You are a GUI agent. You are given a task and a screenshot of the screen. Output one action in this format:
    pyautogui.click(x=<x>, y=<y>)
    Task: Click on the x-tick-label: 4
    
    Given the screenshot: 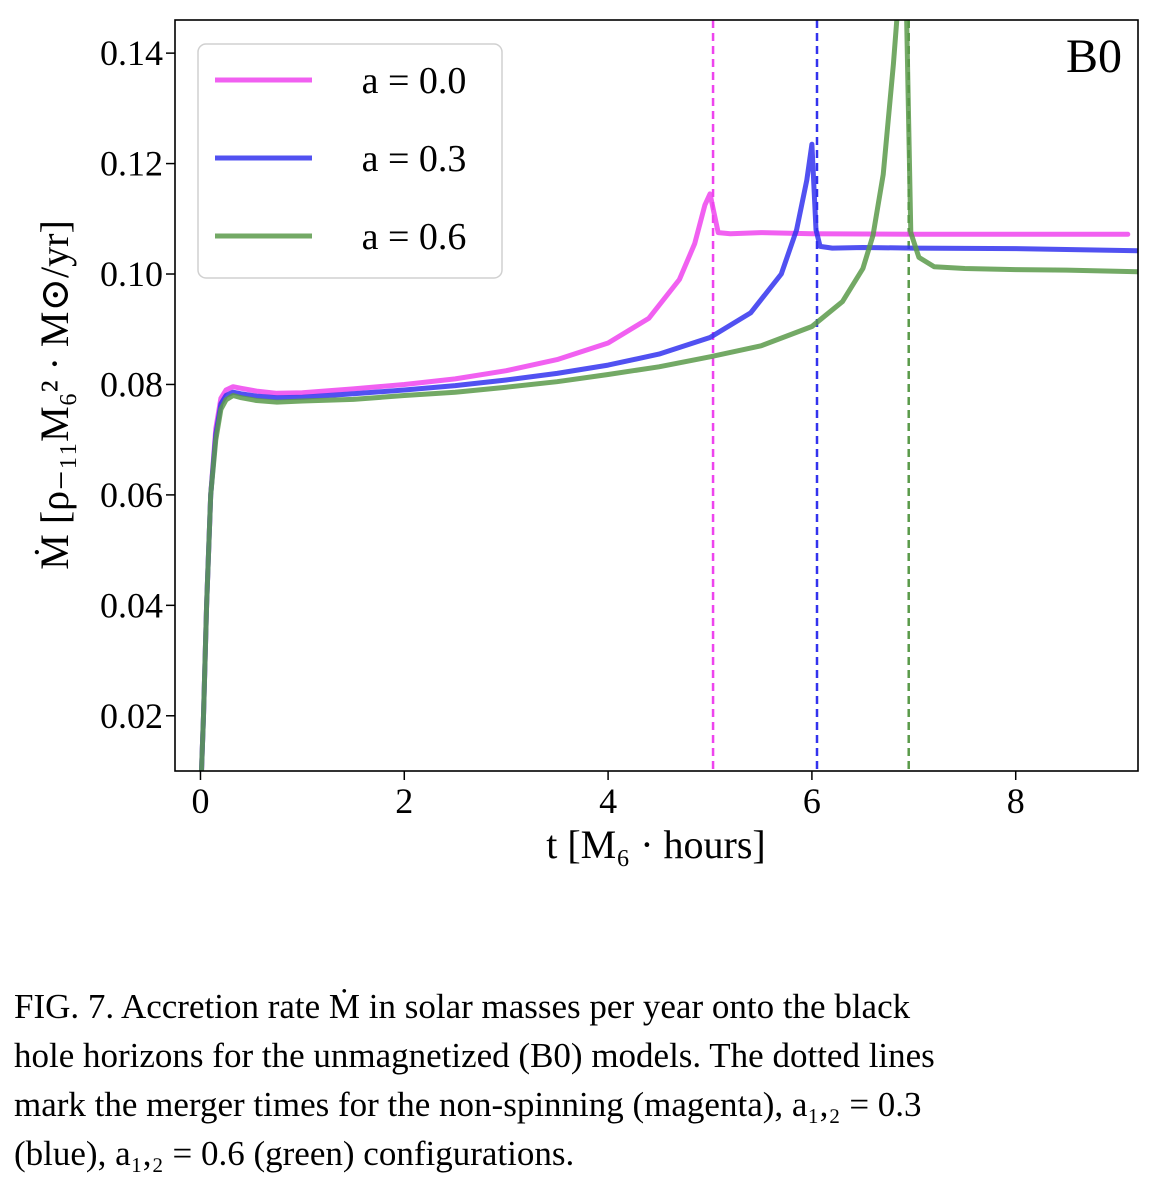 What is the action you would take?
    pyautogui.click(x=608, y=801)
    